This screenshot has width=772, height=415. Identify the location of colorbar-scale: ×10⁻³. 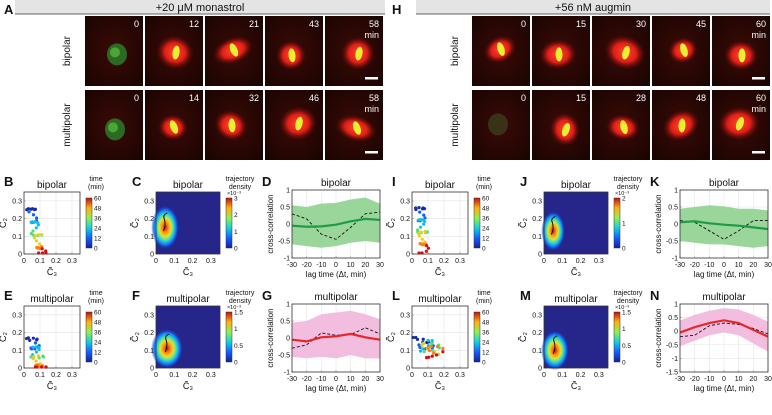
(234, 308).